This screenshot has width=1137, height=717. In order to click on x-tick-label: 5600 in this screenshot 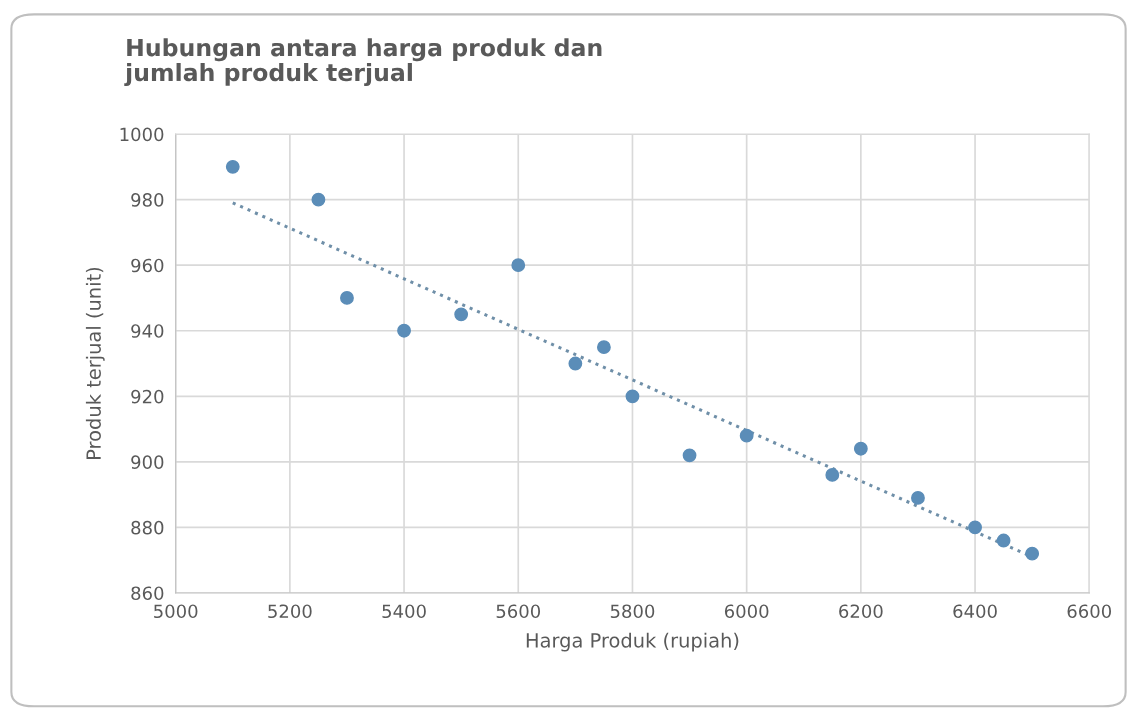, I will do `click(518, 611)`.